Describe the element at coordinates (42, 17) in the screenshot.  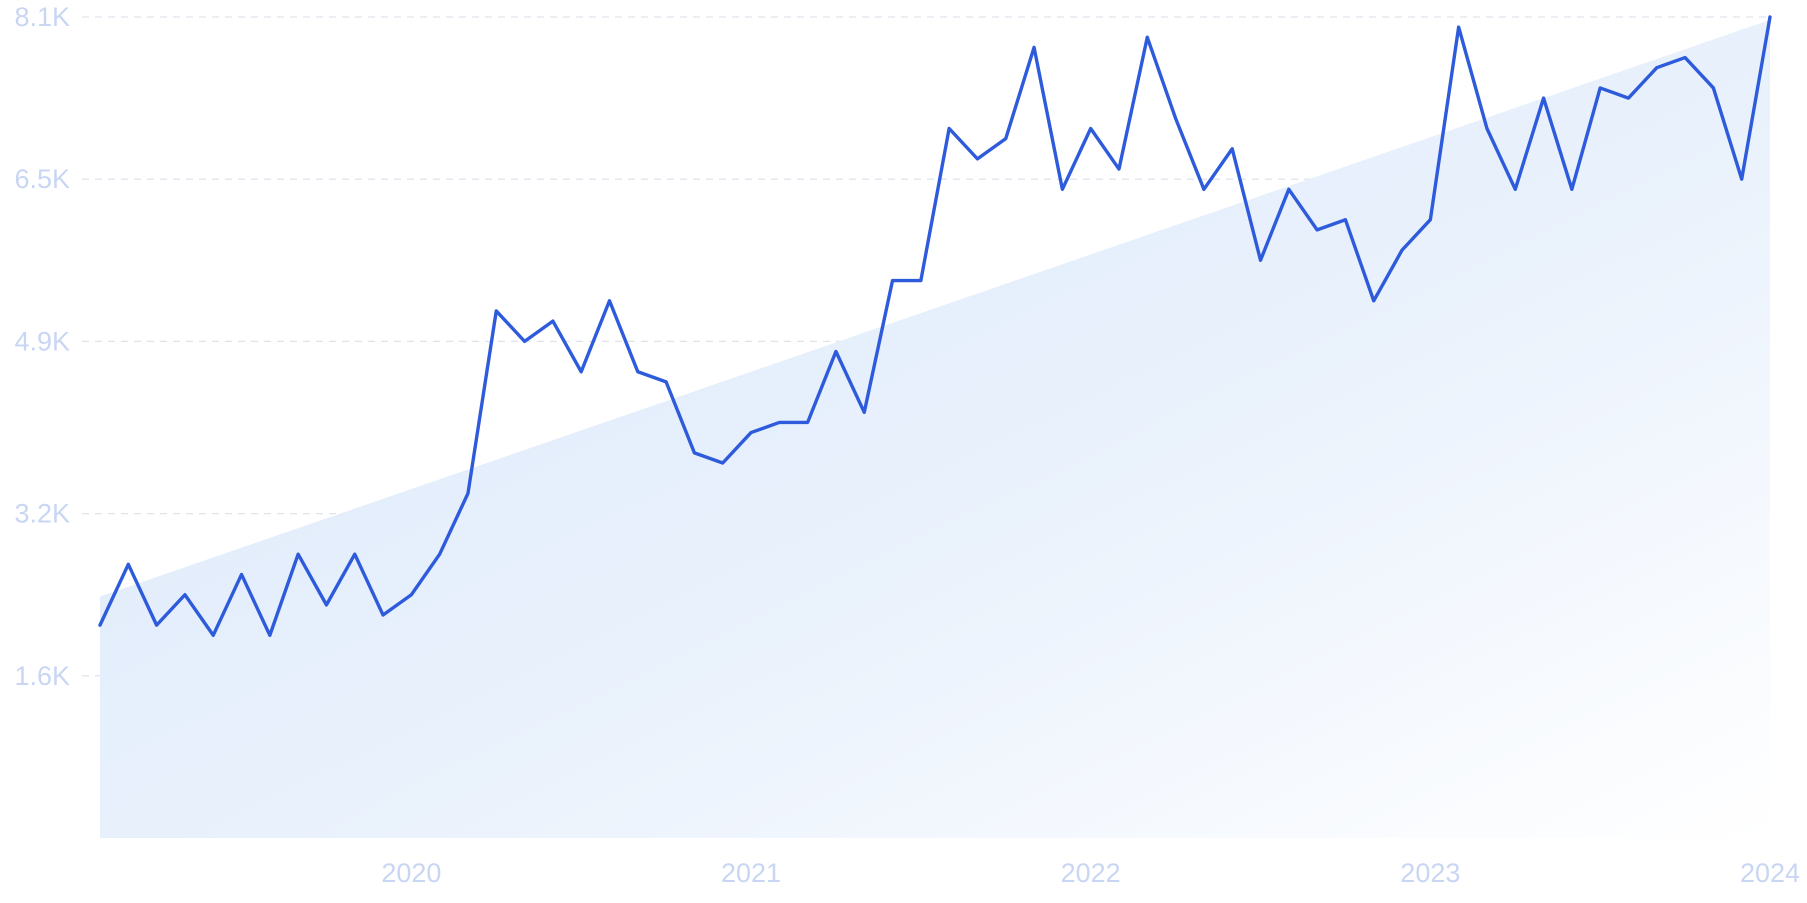
I see `y-tick-label: 8.1K` at that location.